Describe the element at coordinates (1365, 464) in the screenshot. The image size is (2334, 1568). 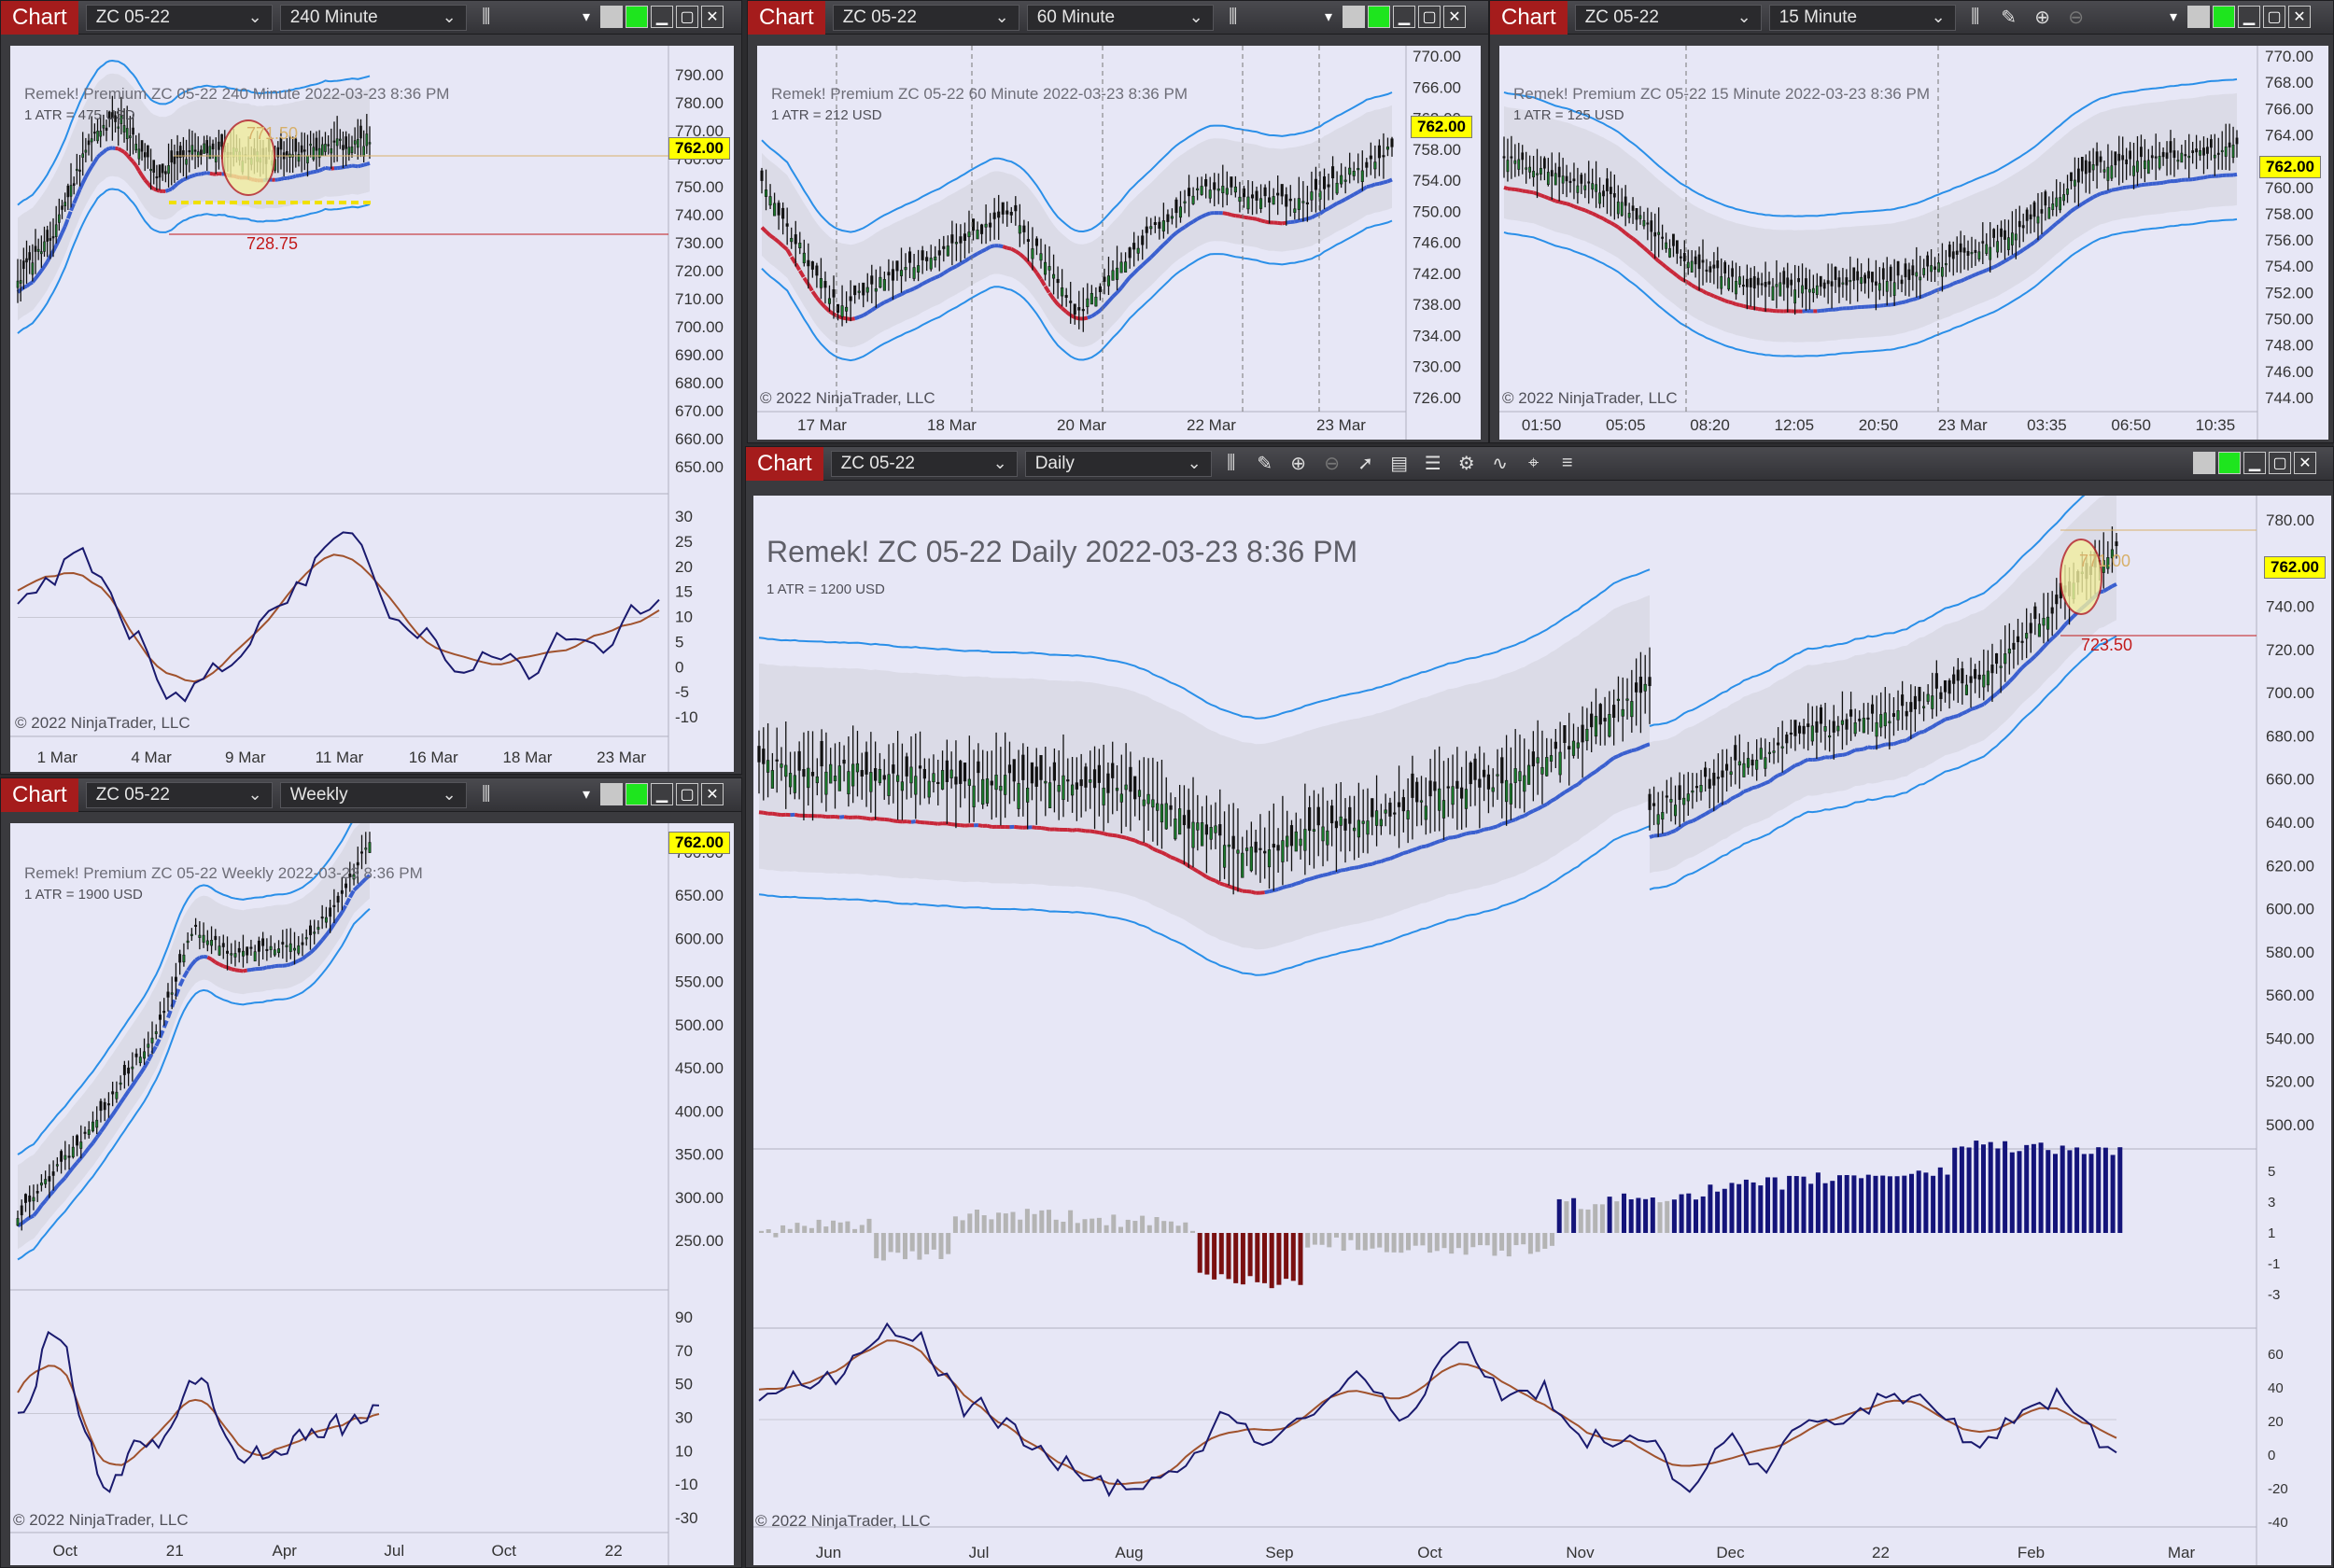
I see `pointer-icon: ➚` at that location.